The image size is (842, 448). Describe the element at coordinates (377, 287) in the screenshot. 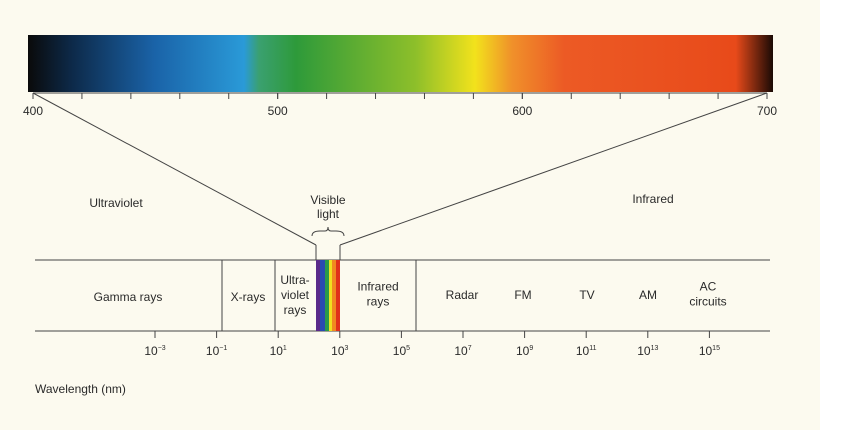

I see `band-label: Infrared` at that location.